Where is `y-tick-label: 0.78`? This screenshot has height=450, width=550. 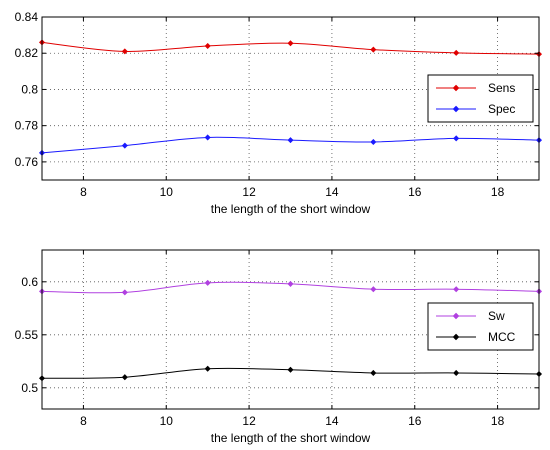
y-tick-label: 0.78 is located at coordinates (27, 126).